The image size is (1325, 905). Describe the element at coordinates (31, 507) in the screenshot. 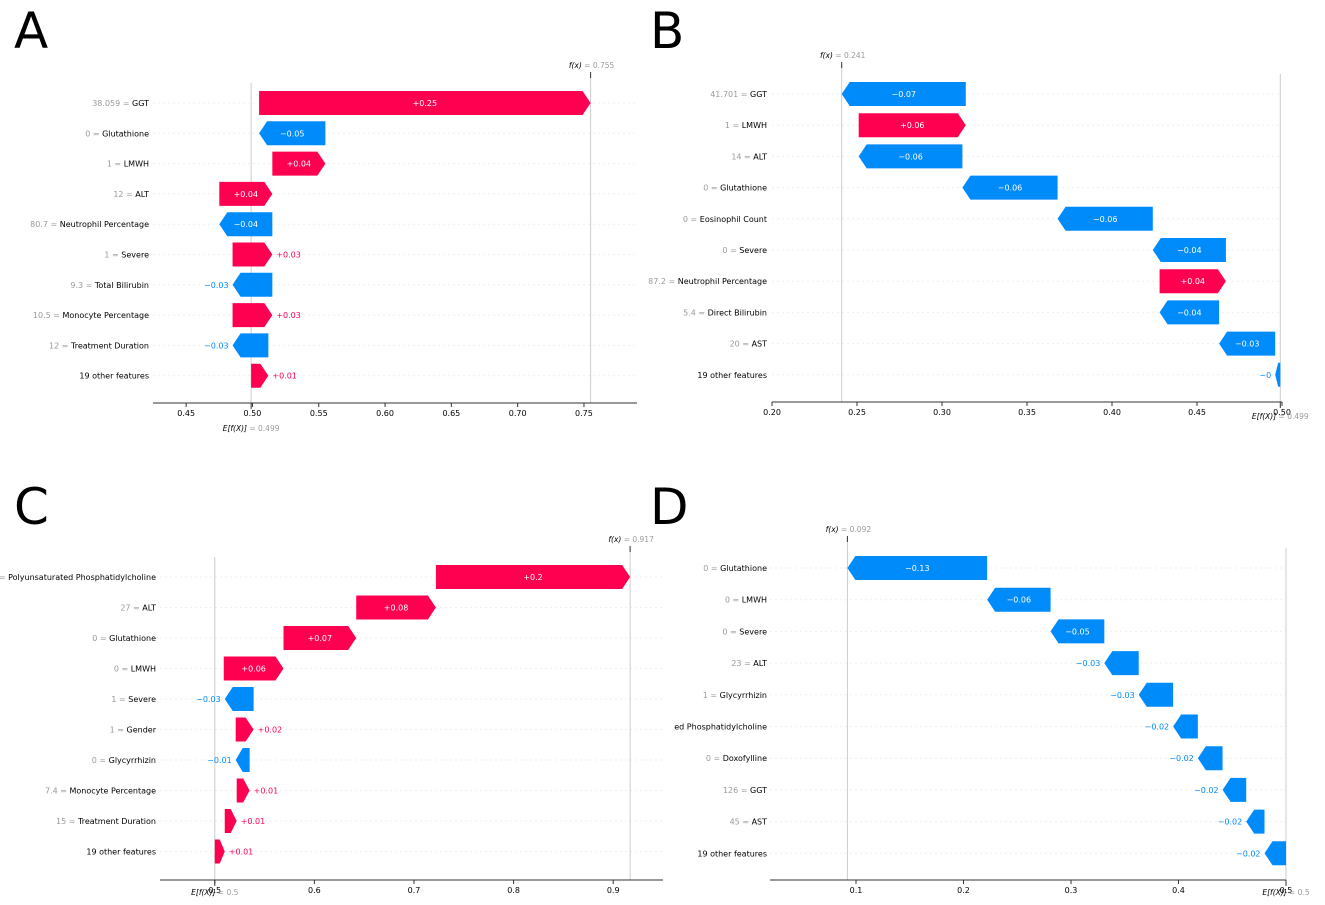

I see `panel-letter-c: C` at that location.